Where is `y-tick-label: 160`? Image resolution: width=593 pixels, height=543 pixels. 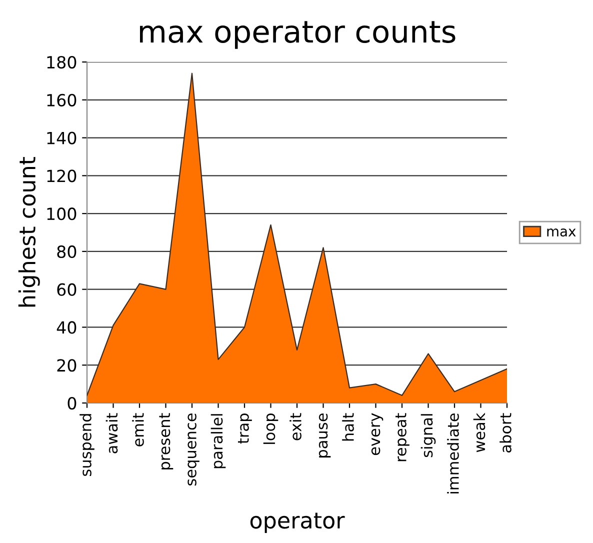 y-tick-label: 160 is located at coordinates (61, 100).